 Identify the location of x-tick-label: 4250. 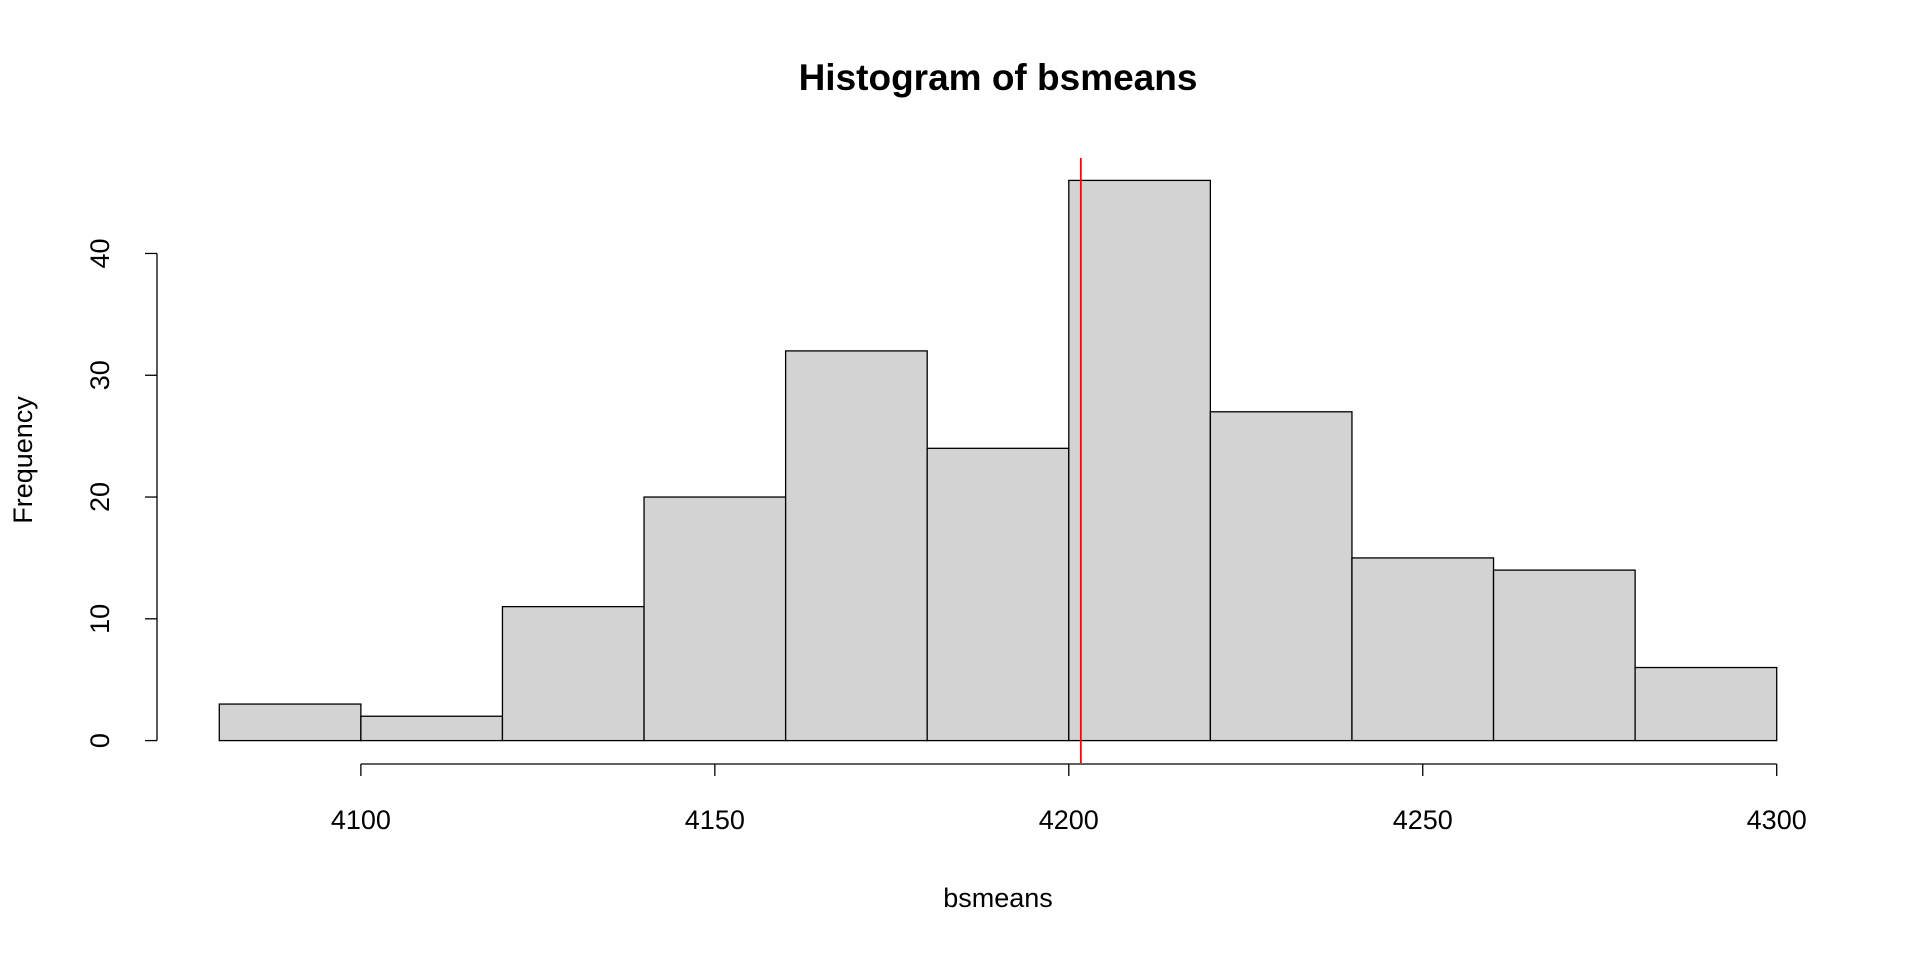
(1423, 820).